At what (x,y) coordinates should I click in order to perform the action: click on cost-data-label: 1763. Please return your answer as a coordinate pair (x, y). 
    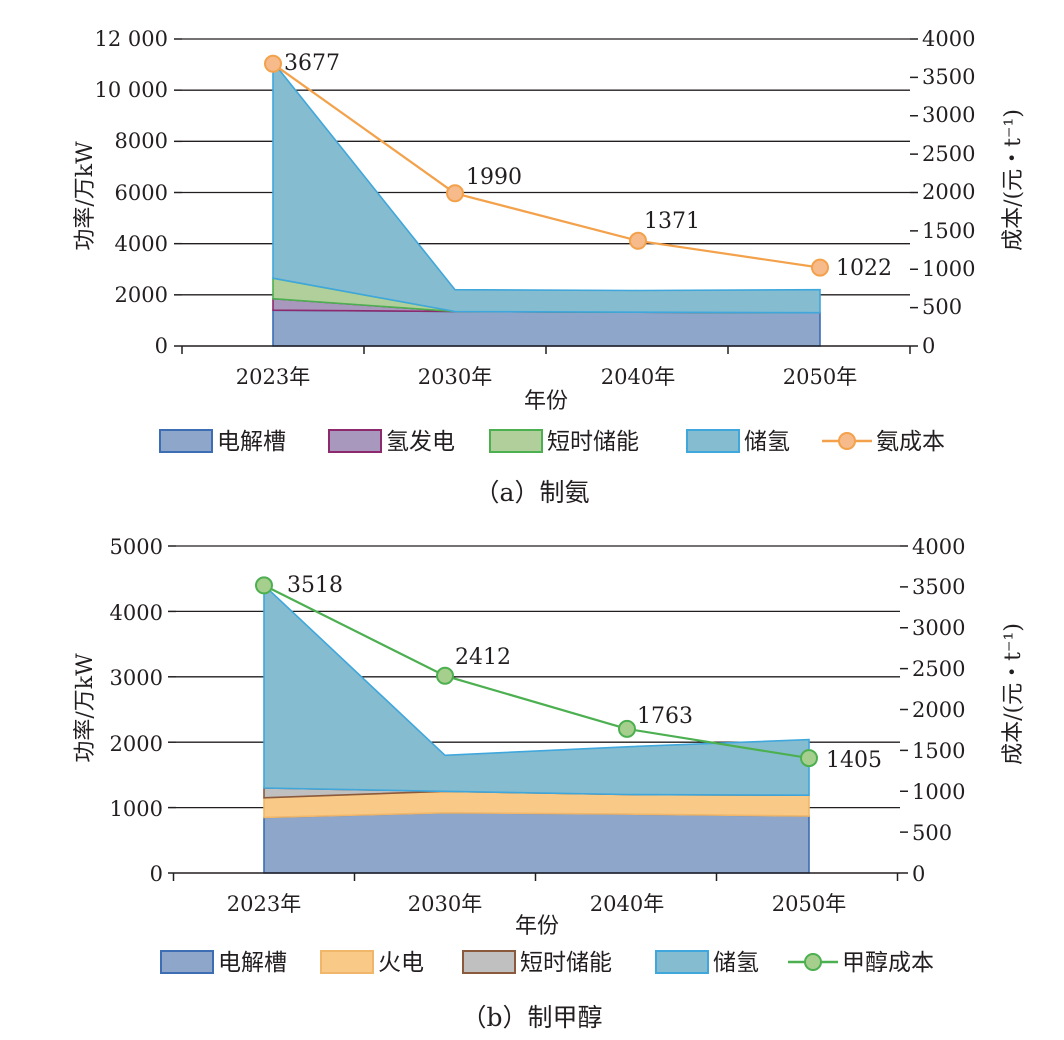
    Looking at the image, I should click on (665, 716).